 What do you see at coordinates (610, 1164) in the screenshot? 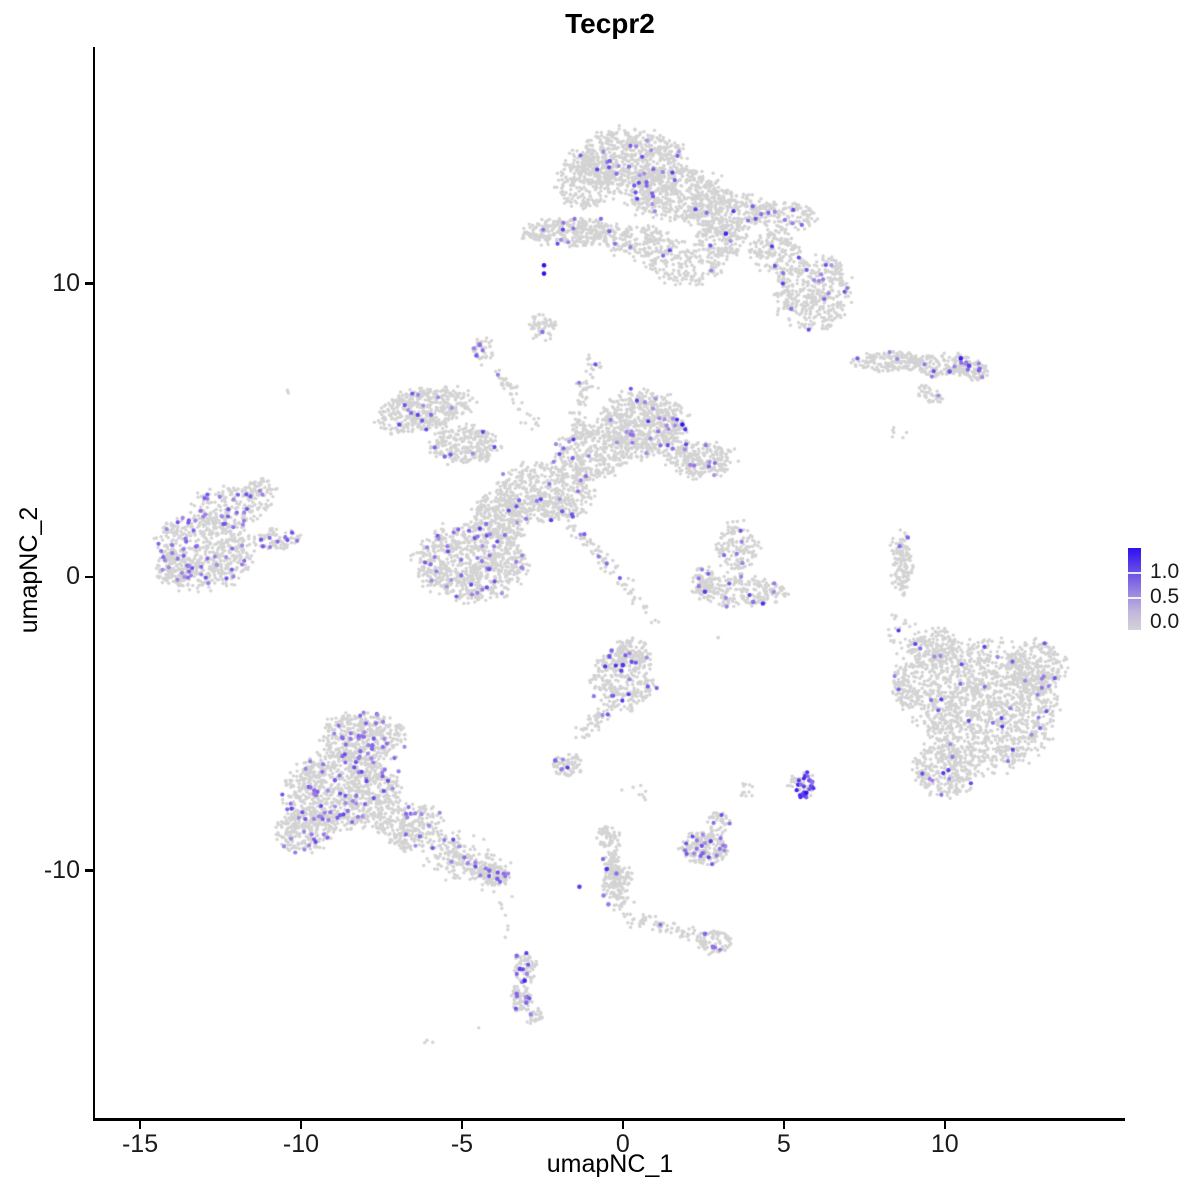
I see `x-axis-label: umapNC_1` at bounding box center [610, 1164].